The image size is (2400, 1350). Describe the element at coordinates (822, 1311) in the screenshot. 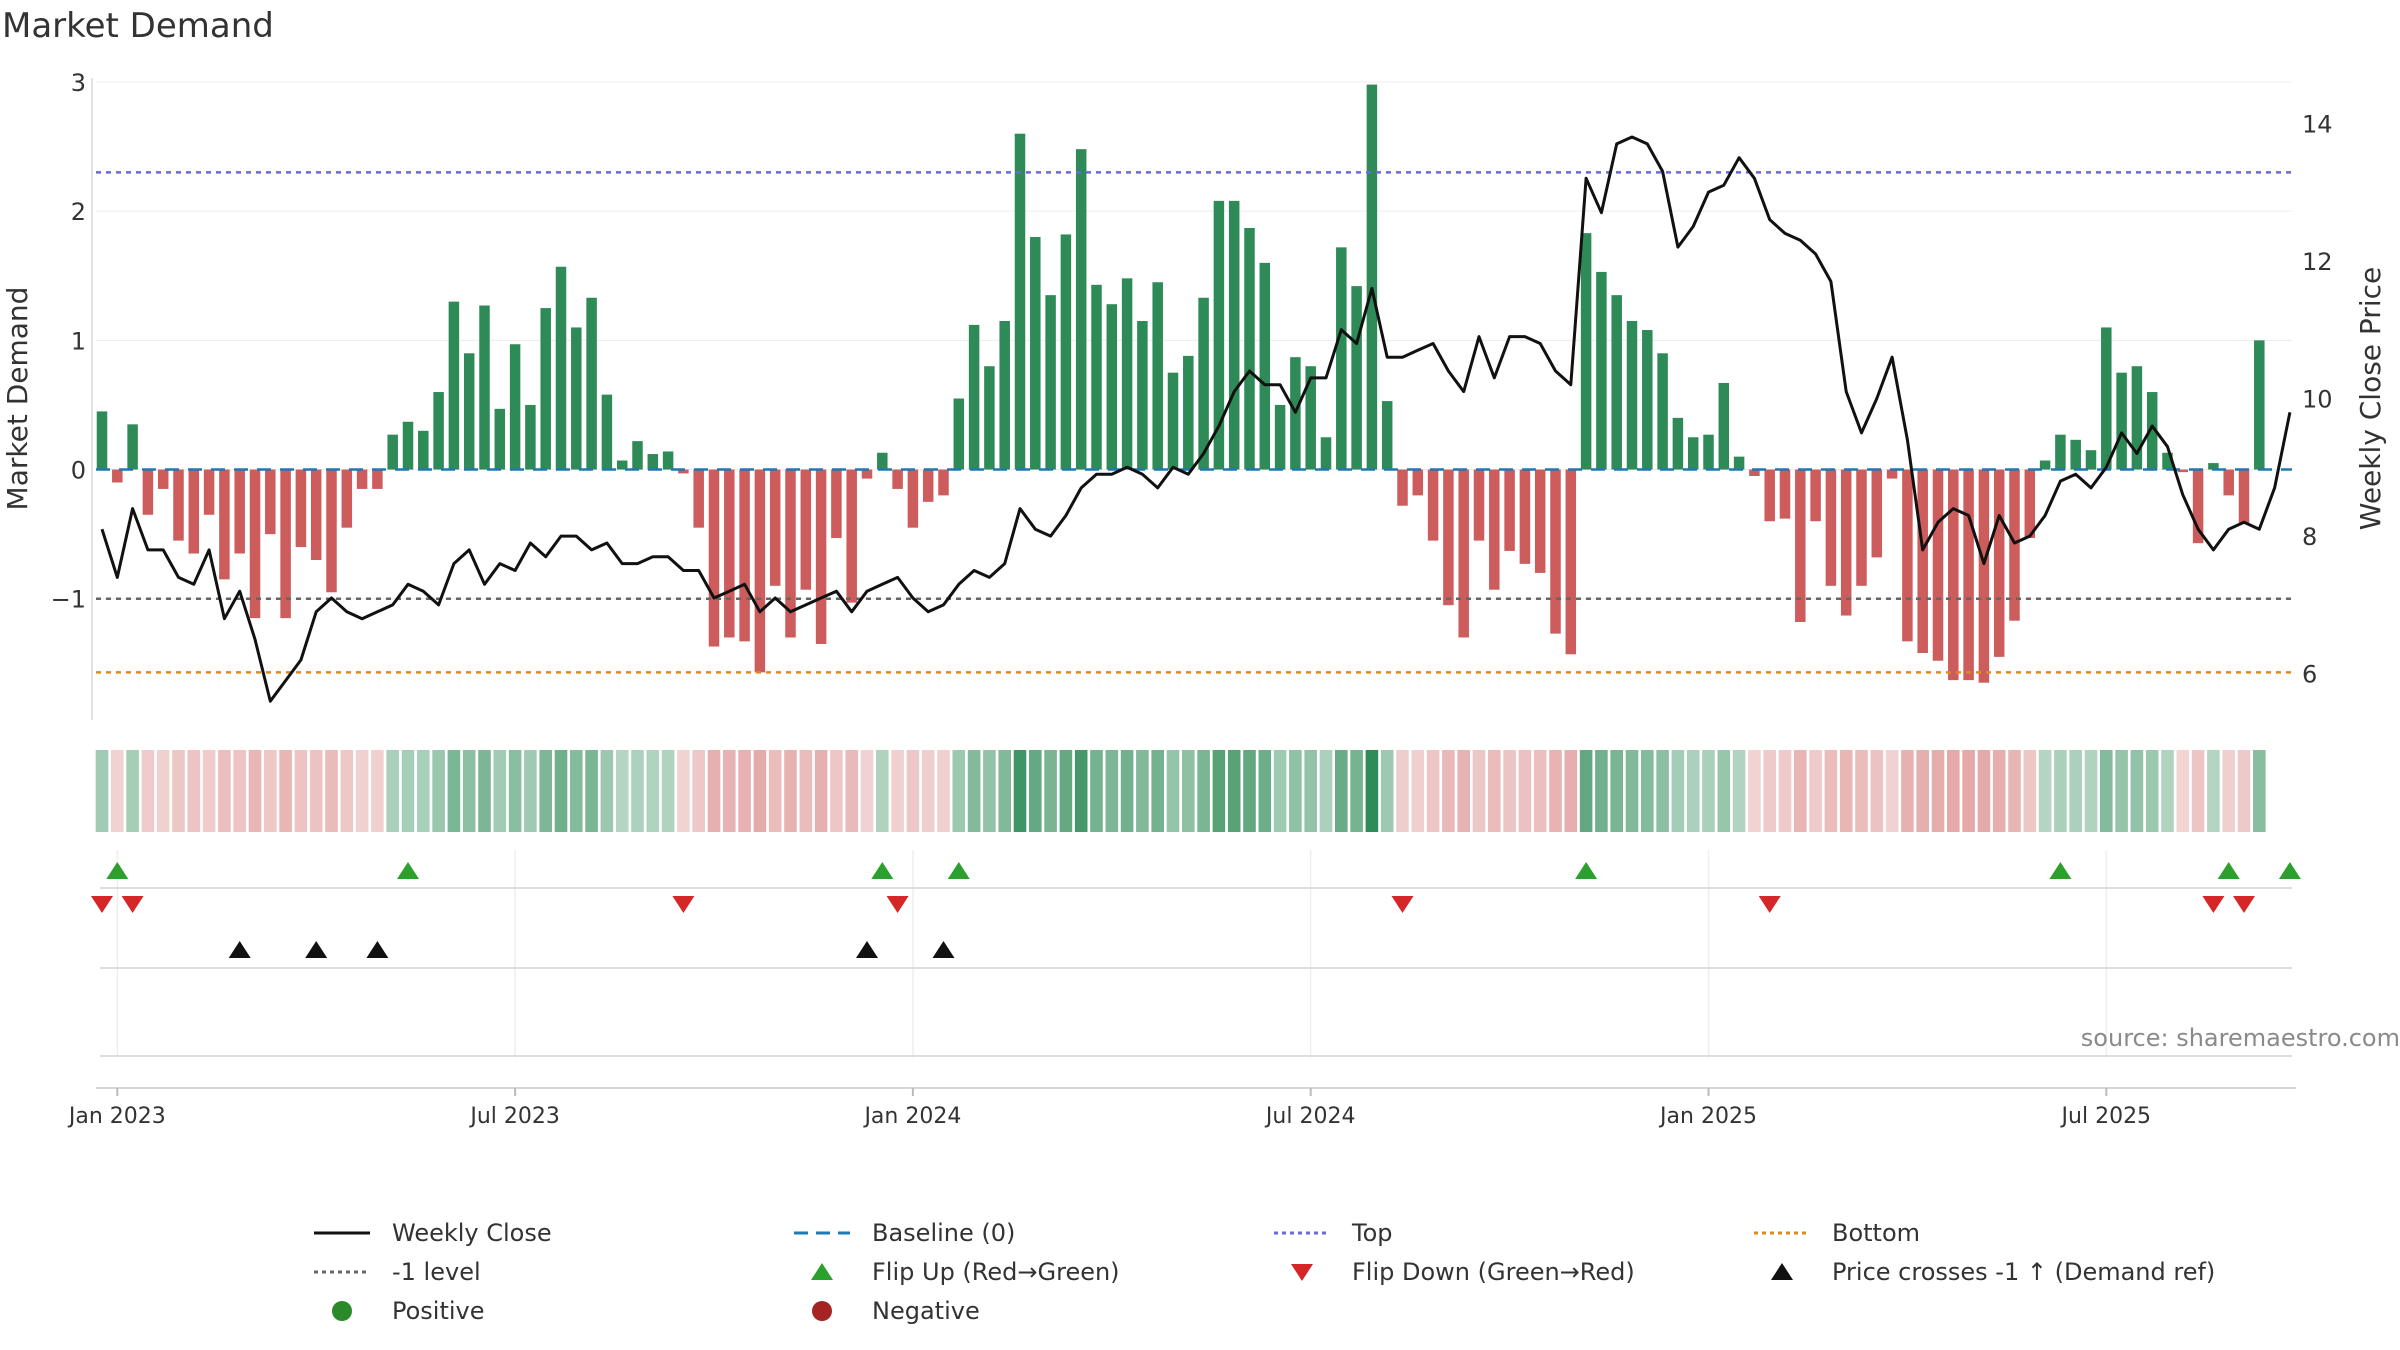

I see `circle-icon` at that location.